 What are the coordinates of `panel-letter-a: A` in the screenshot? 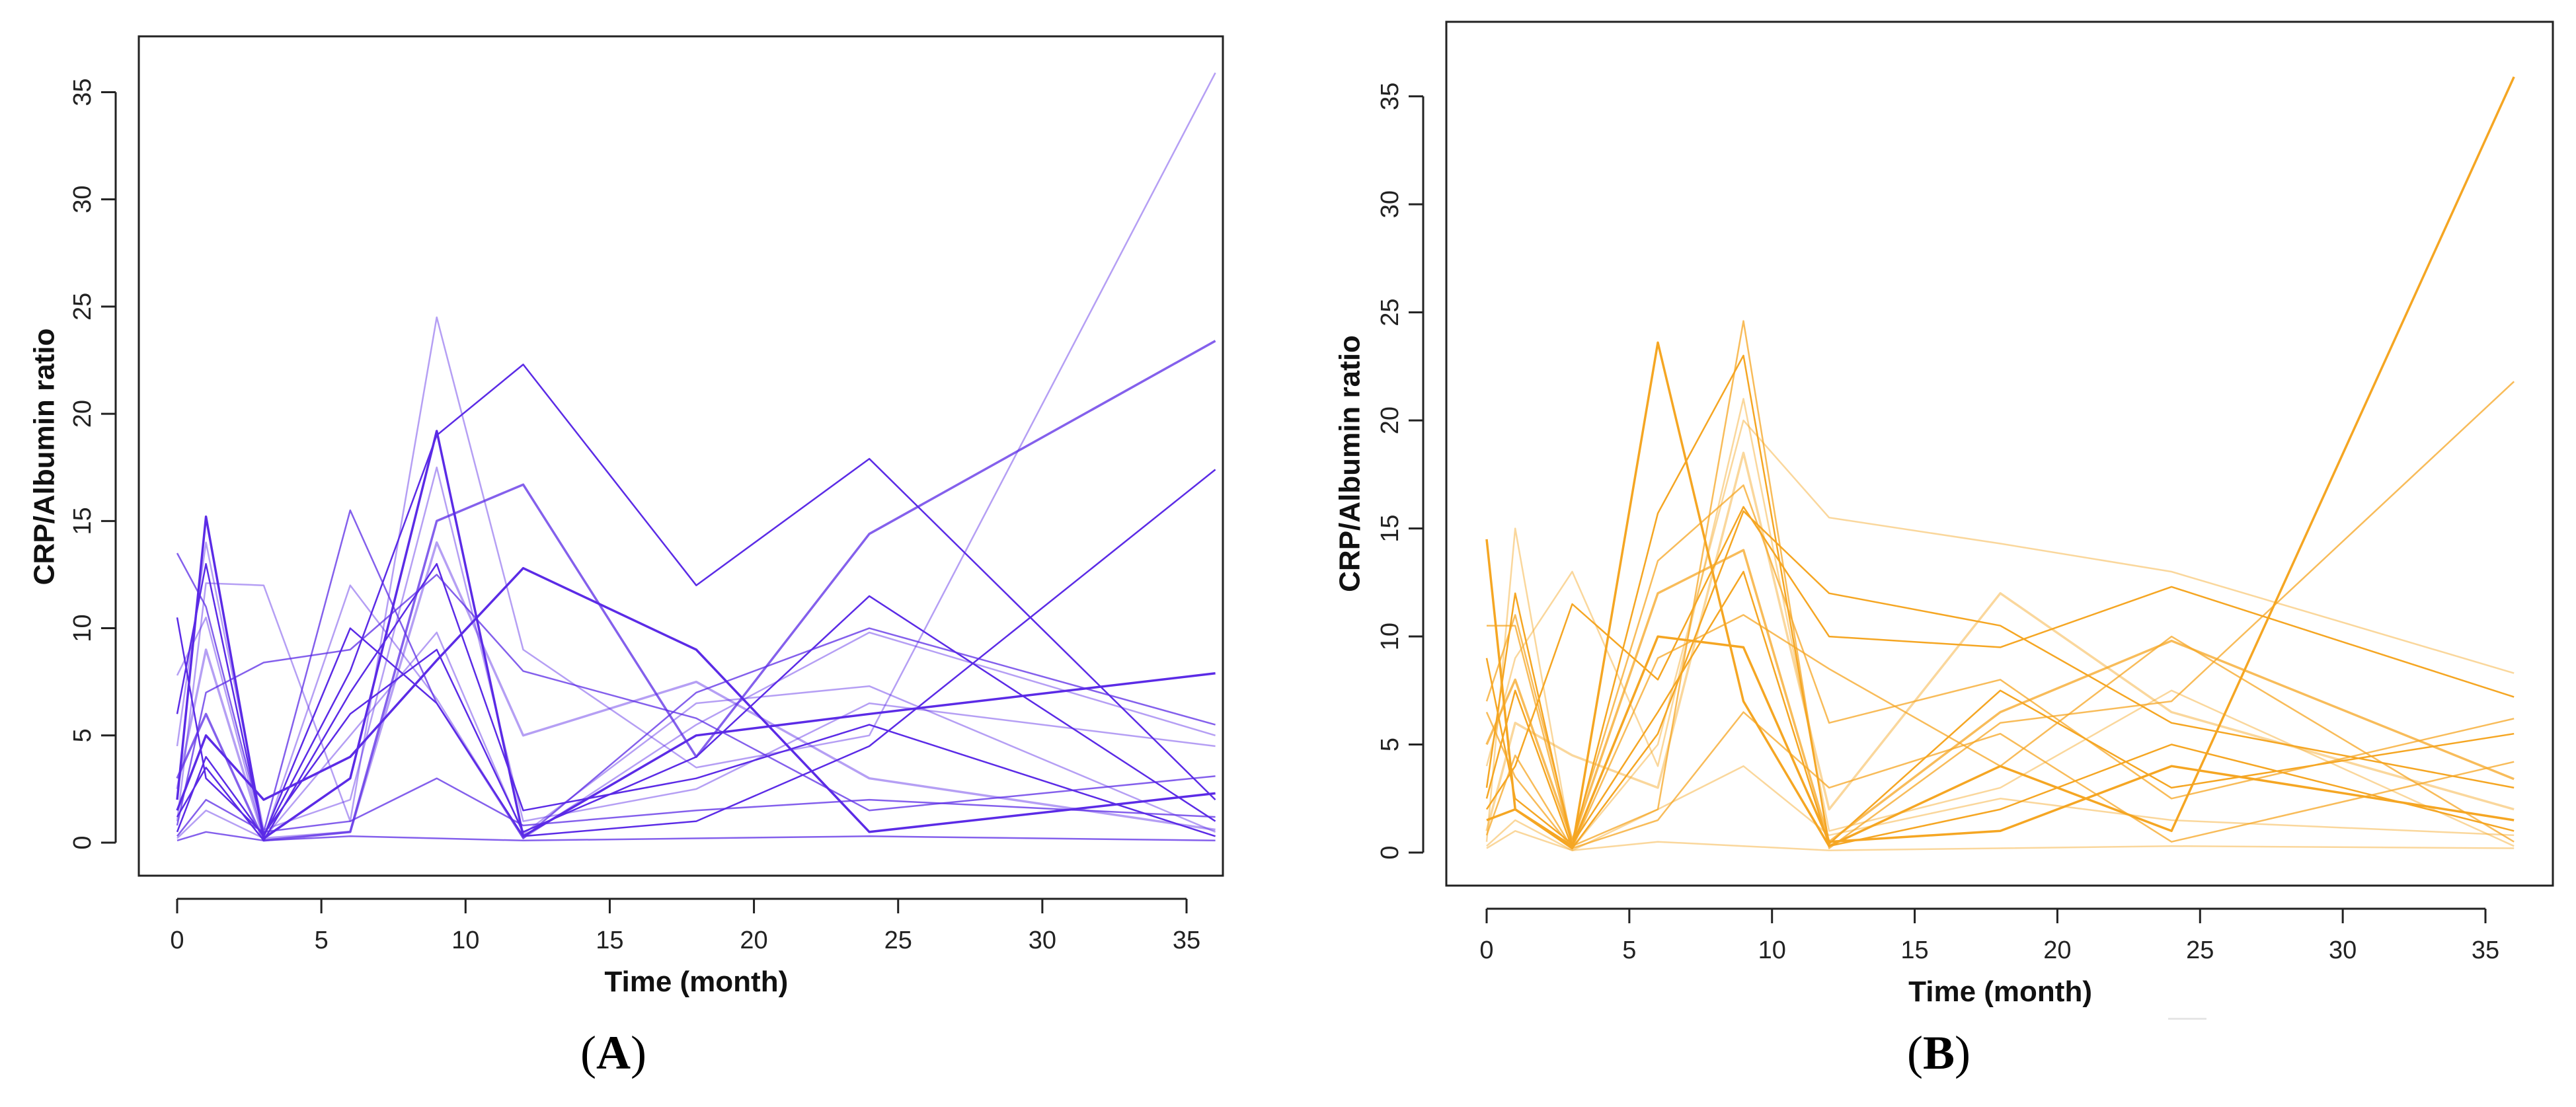 It's located at (613, 1052).